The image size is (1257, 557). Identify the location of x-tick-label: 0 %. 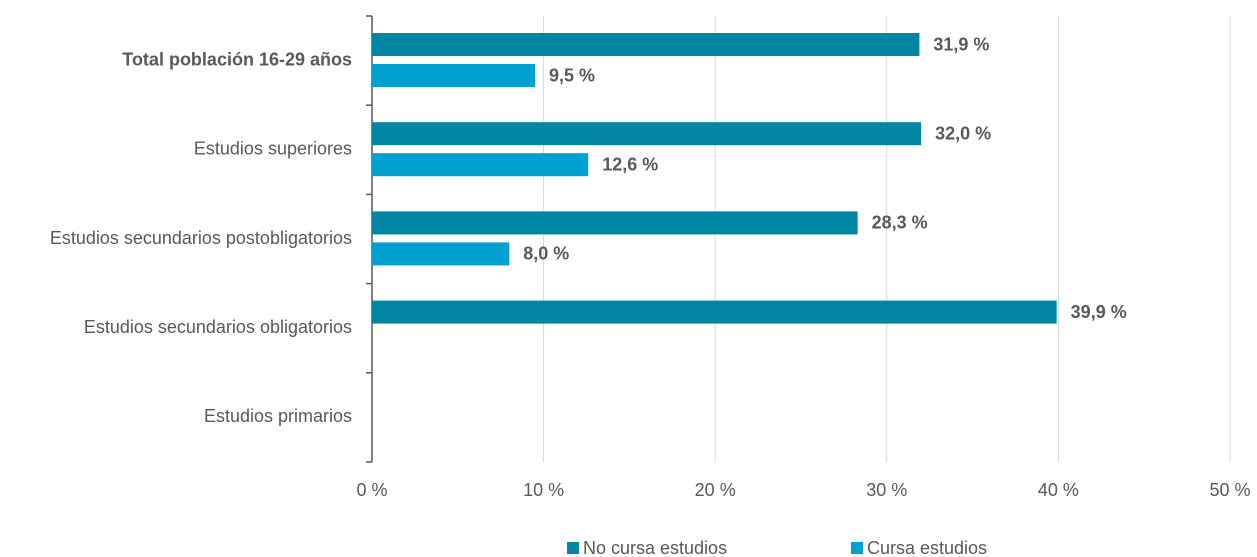
(371, 490).